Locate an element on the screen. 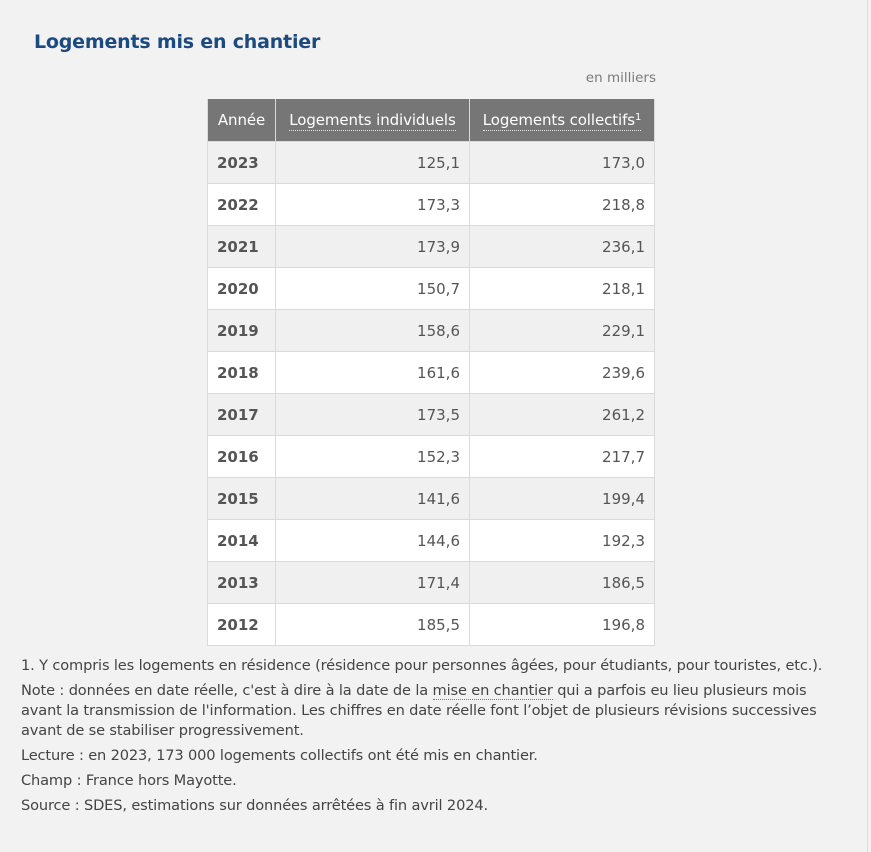 Image resolution: width=871 pixels, height=852 pixels. table-row: 2014 144,6 192,3 is located at coordinates (431, 540).